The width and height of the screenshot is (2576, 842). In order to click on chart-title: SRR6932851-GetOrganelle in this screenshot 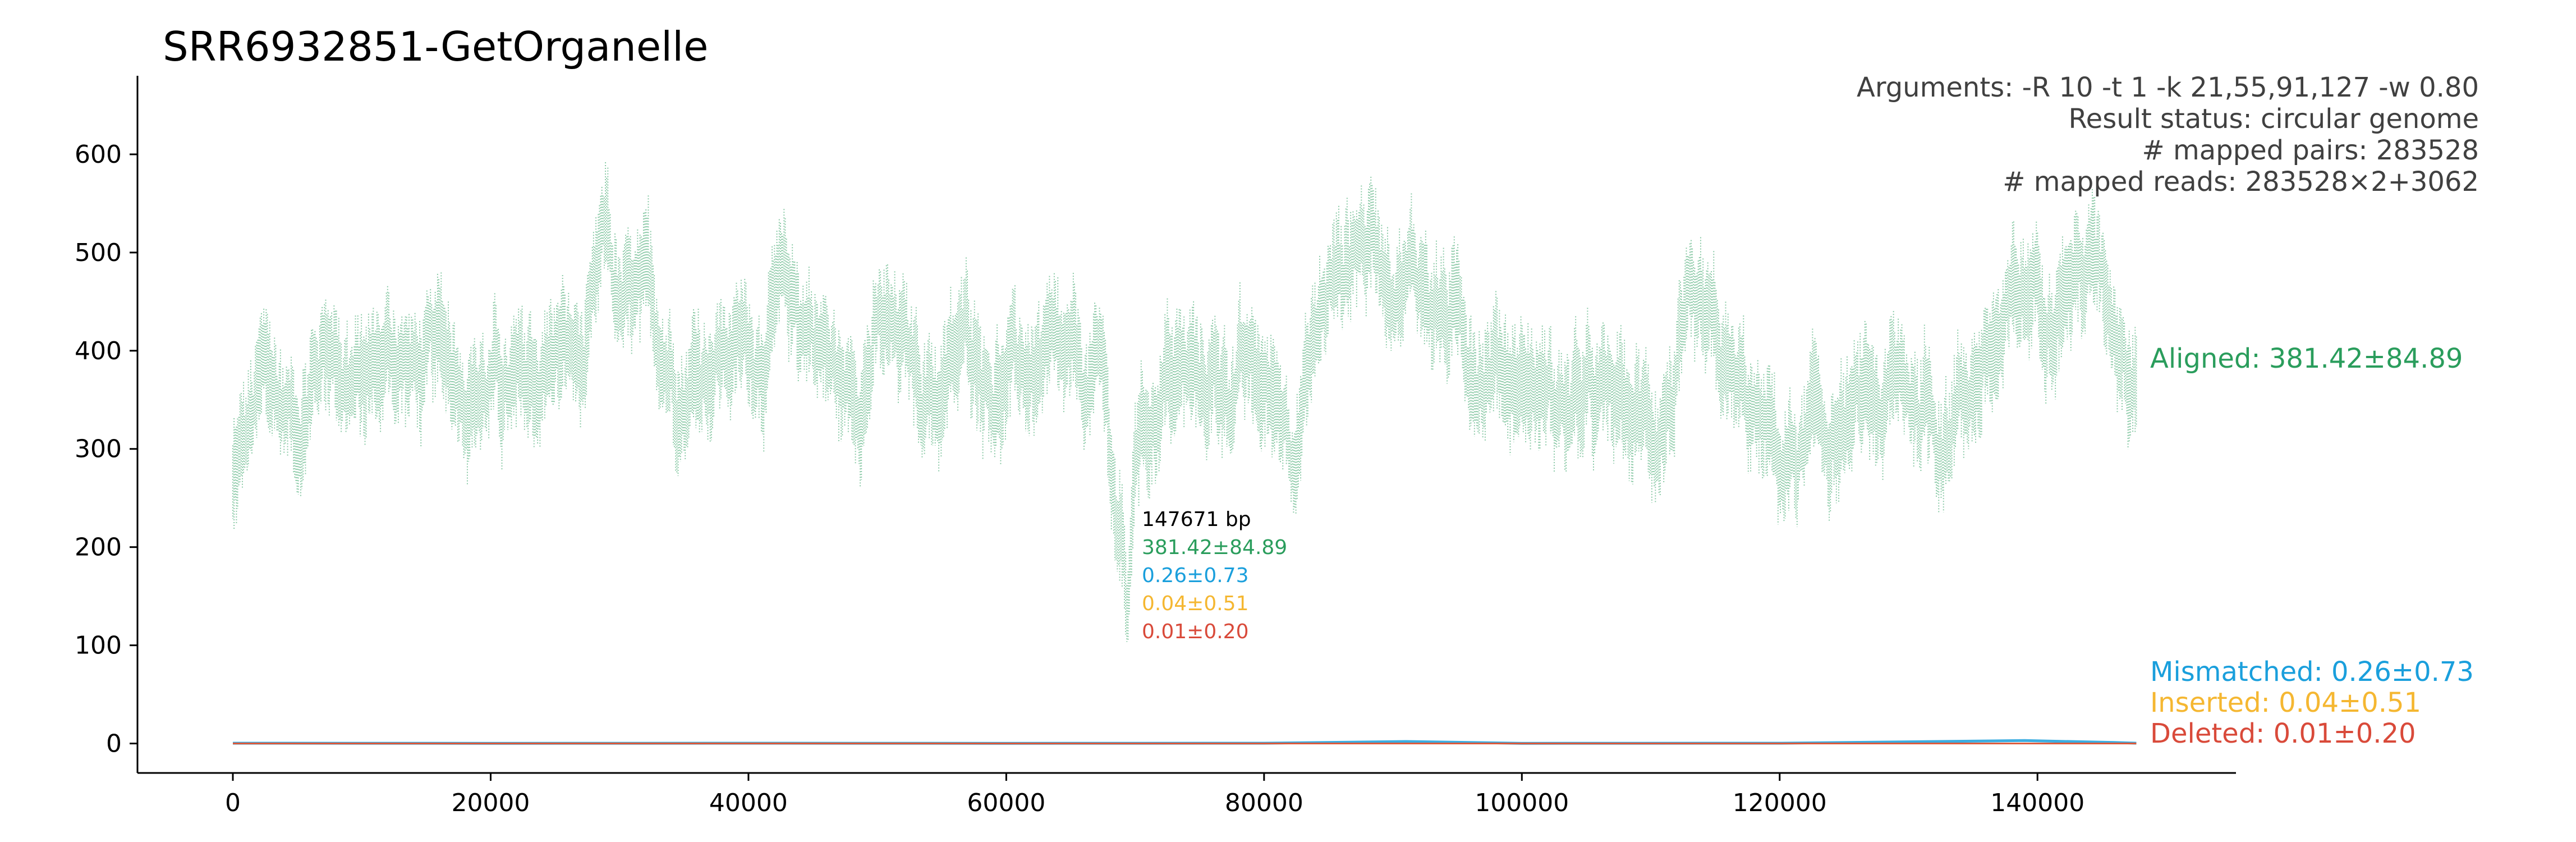, I will do `click(435, 46)`.